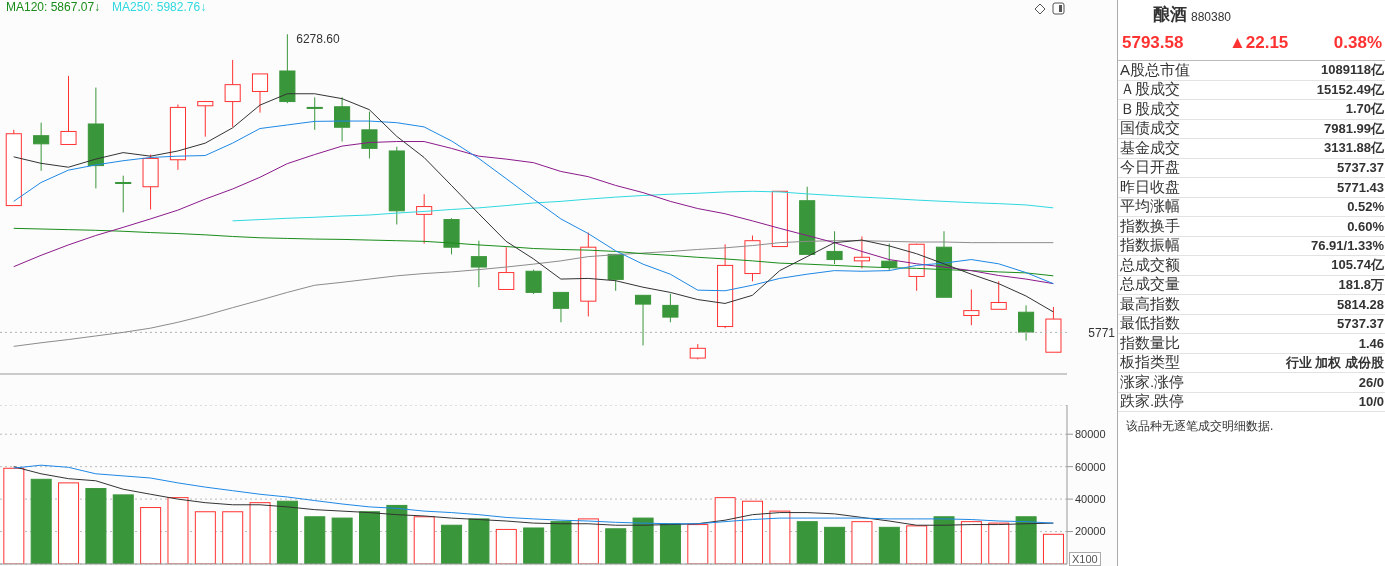 The width and height of the screenshot is (1385, 566). I want to click on annotation: 6278.60, so click(318, 38).